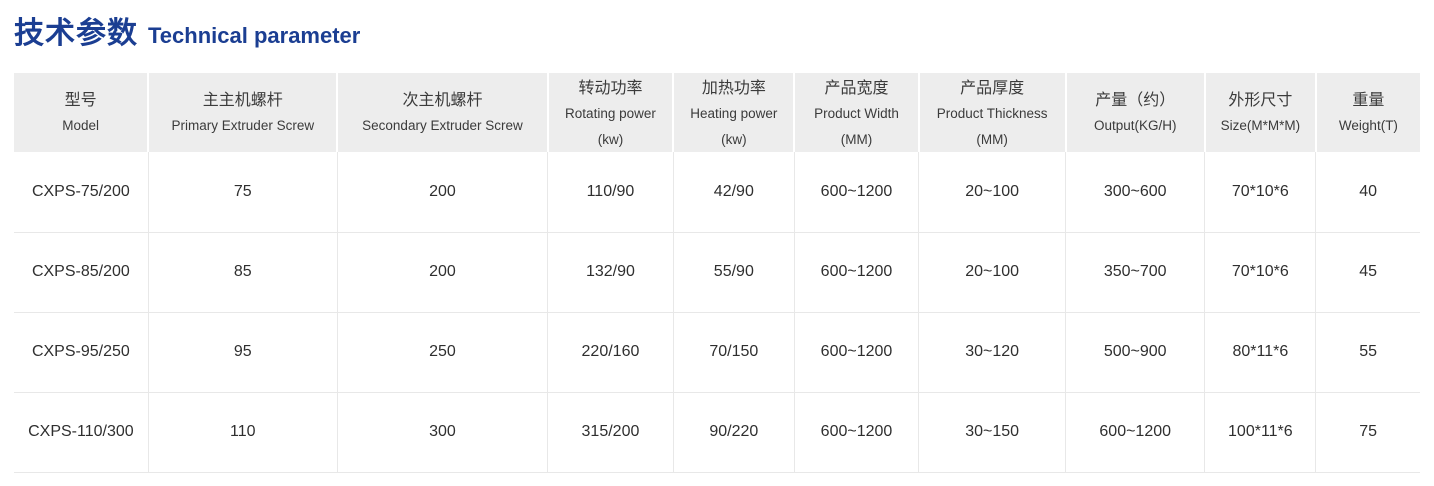 This screenshot has width=1434, height=486. Describe the element at coordinates (856, 88) in the screenshot. I see `column-header-zh: 产品宽度` at that location.